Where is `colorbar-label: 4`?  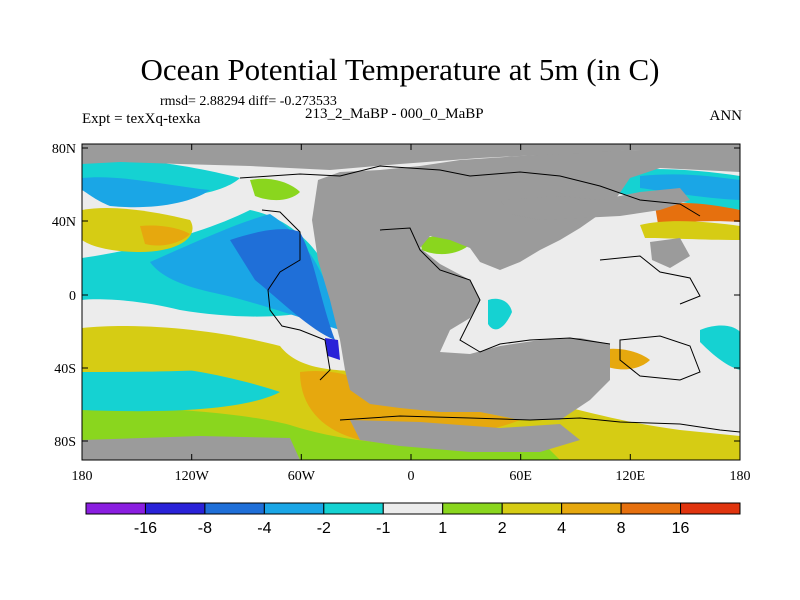 colorbar-label: 4 is located at coordinates (561, 528).